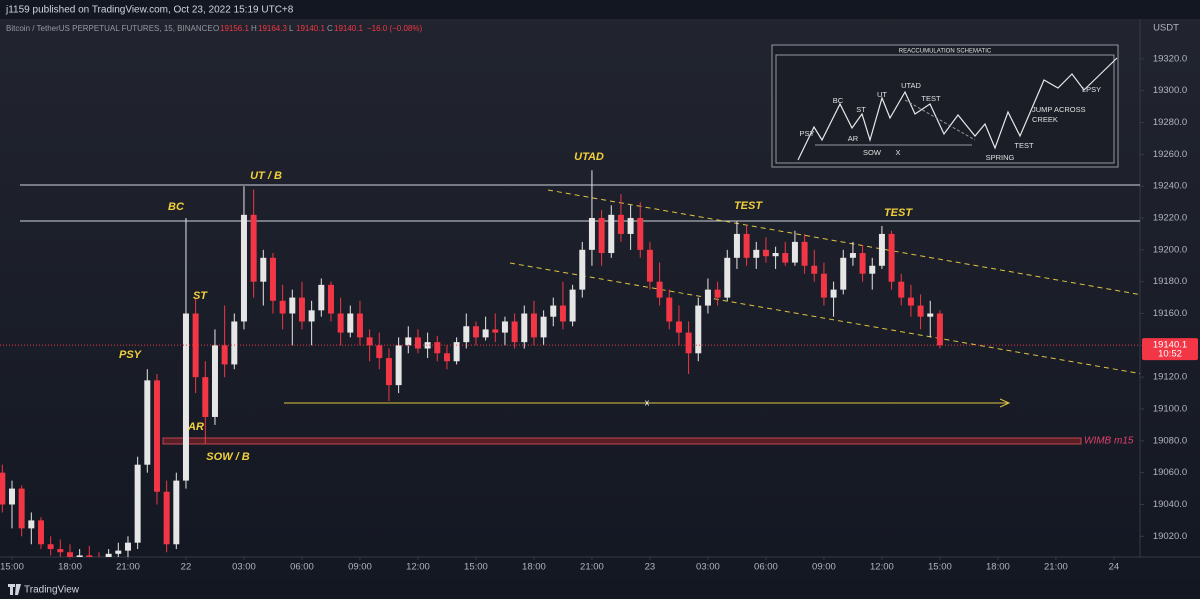 This screenshot has width=1200, height=599. Describe the element at coordinates (1114, 567) in the screenshot. I see `x-tick-label: 24` at that location.